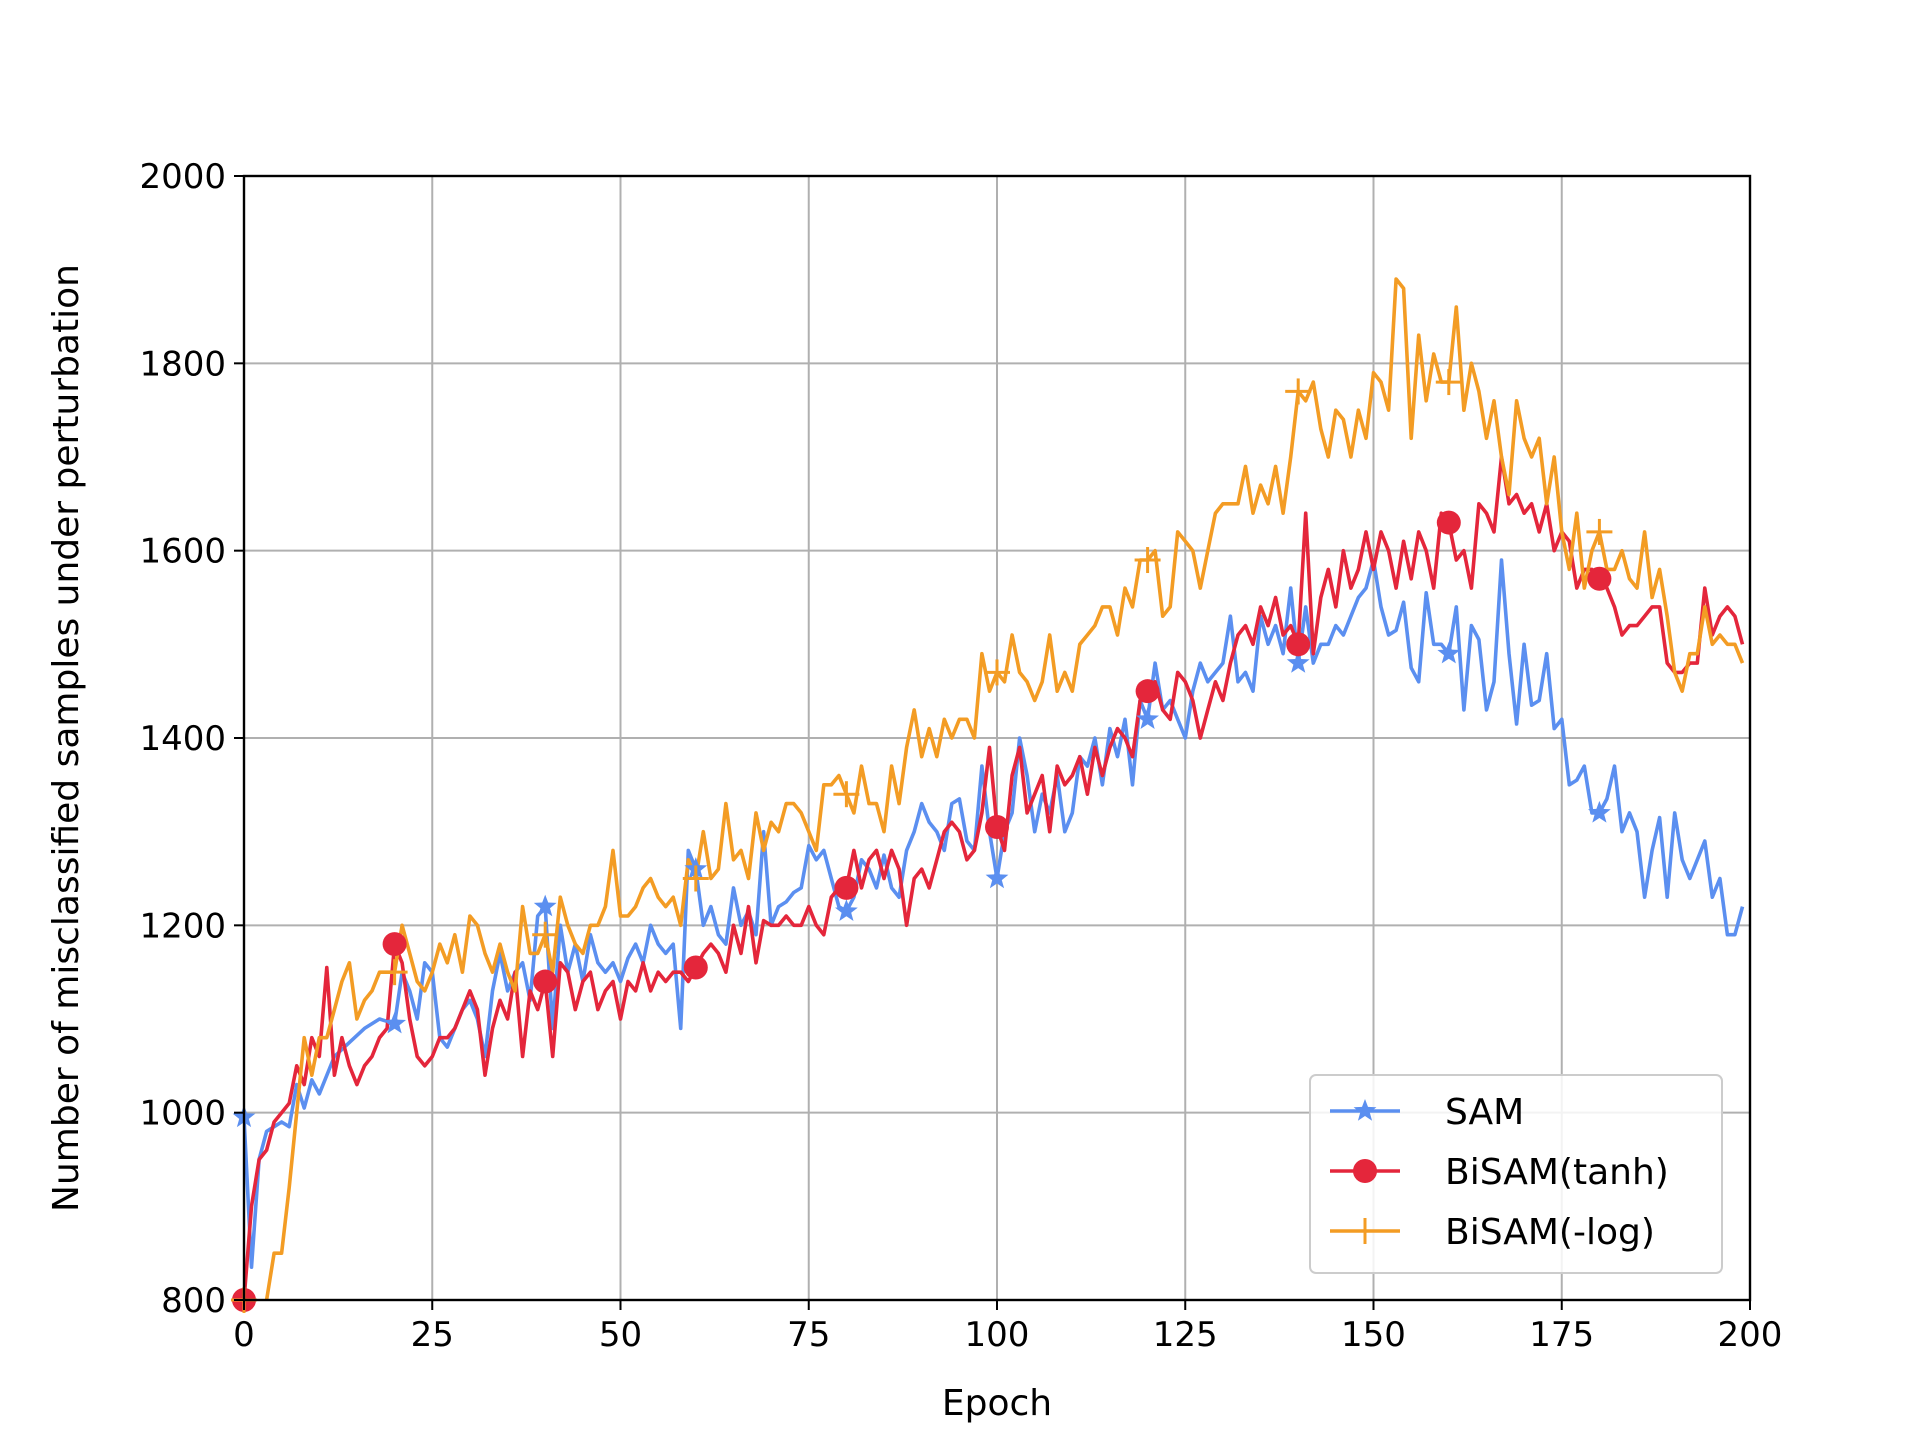 The width and height of the screenshot is (1920, 1445). Describe the element at coordinates (997, 1335) in the screenshot. I see `x-tick-label: 100` at that location.